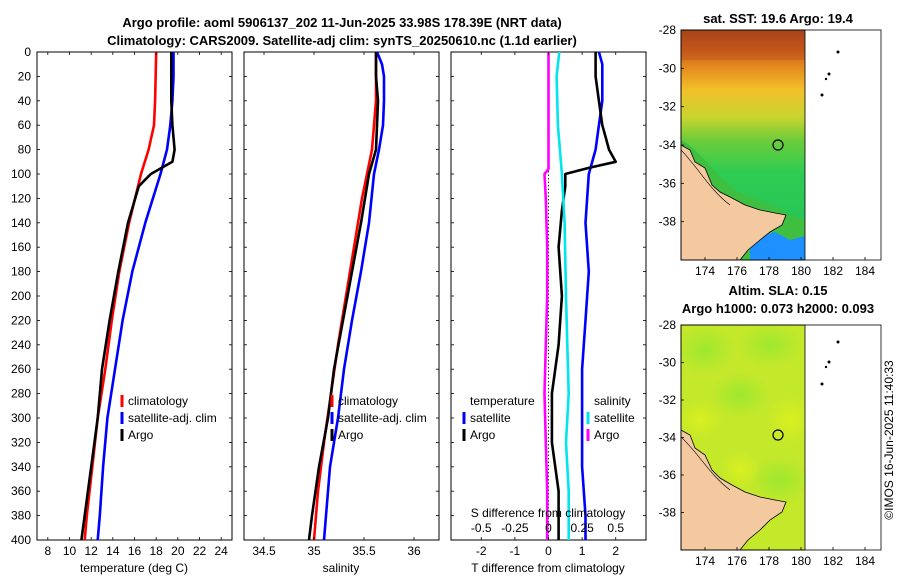 This screenshot has height=580, width=900. Describe the element at coordinates (21, 272) in the screenshot. I see `depth-tick-label: 180` at that location.